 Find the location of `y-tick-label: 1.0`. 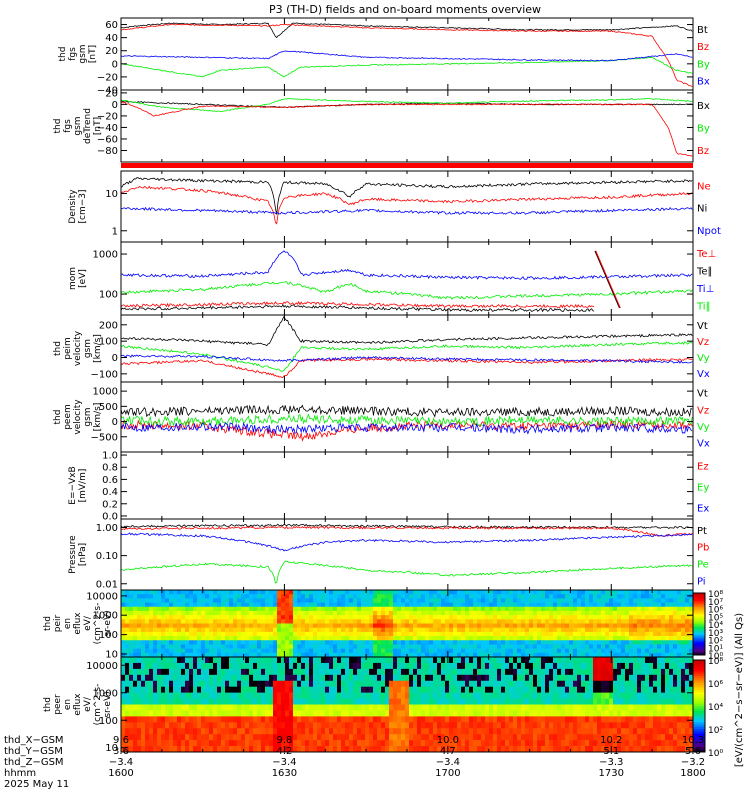

y-tick-label: 1.0 is located at coordinates (110, 456).